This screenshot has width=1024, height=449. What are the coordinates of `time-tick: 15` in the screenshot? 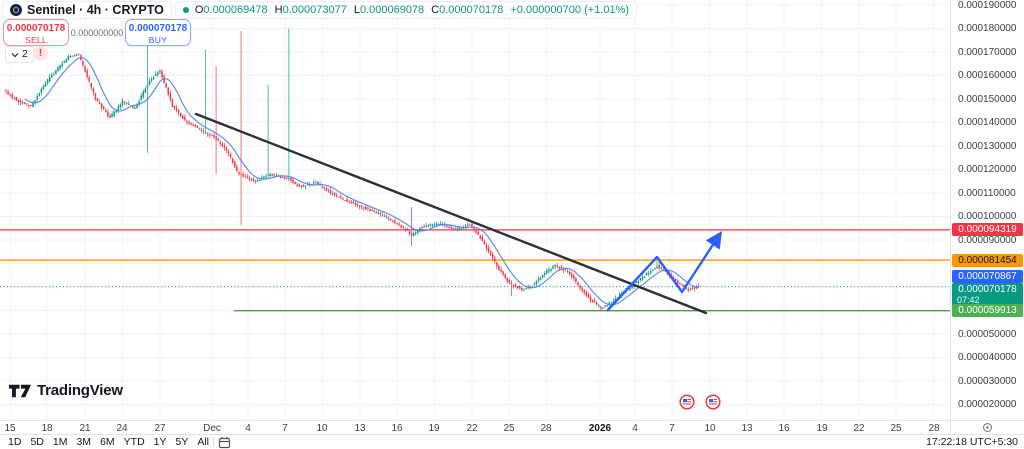 It's located at (10, 428).